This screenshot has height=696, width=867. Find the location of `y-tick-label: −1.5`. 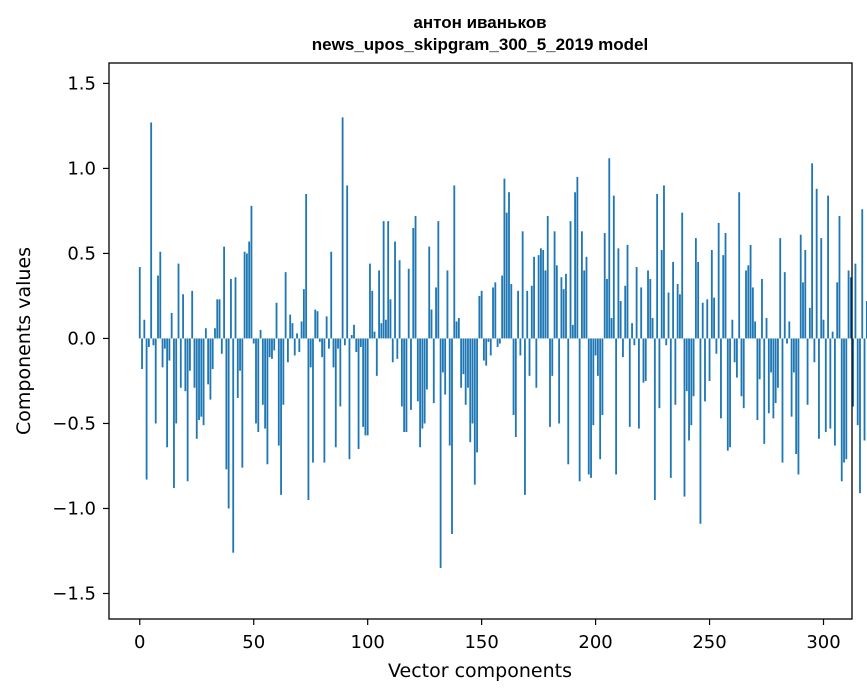

y-tick-label: −1.5 is located at coordinates (74, 593).